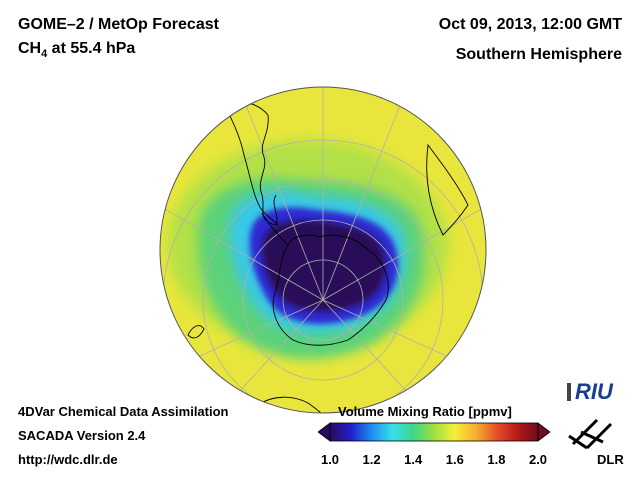  Describe the element at coordinates (324, 432) in the screenshot. I see `colorbar-left-arrow` at that location.